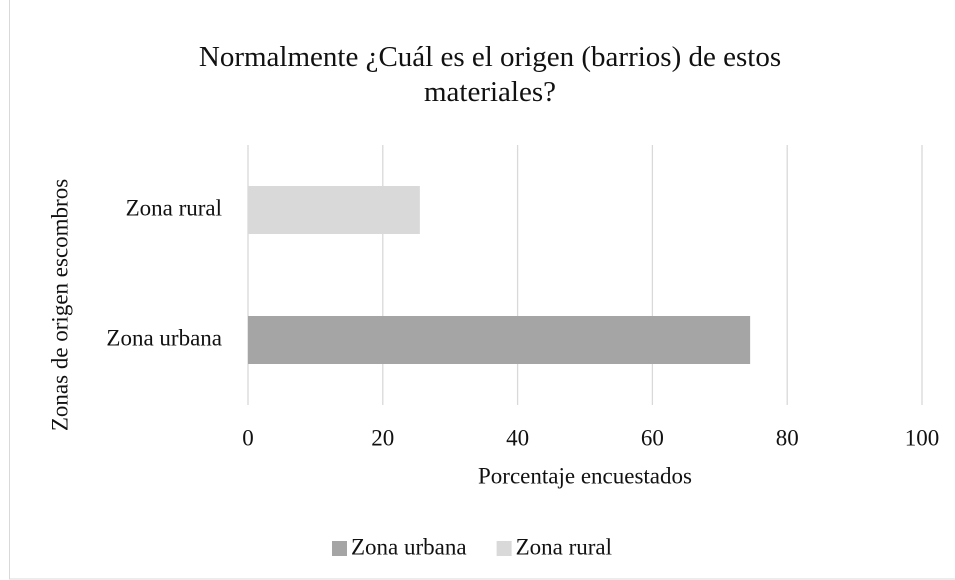 The height and width of the screenshot is (580, 955). I want to click on legend-label: Zona rural, so click(564, 546).